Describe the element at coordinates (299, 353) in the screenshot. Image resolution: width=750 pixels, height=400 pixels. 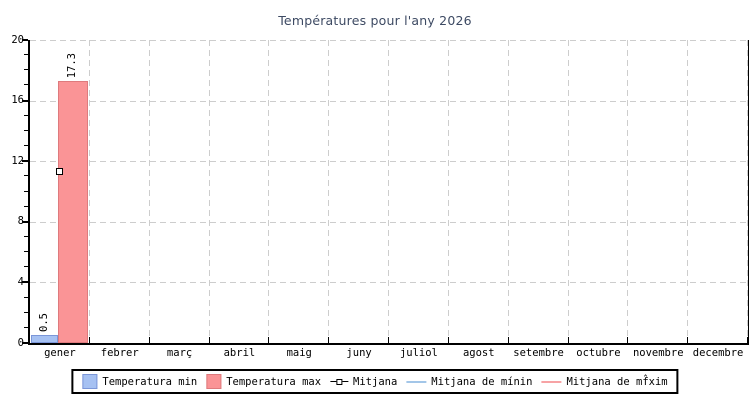
I see `x-axis-label-maig: maig` at that location.